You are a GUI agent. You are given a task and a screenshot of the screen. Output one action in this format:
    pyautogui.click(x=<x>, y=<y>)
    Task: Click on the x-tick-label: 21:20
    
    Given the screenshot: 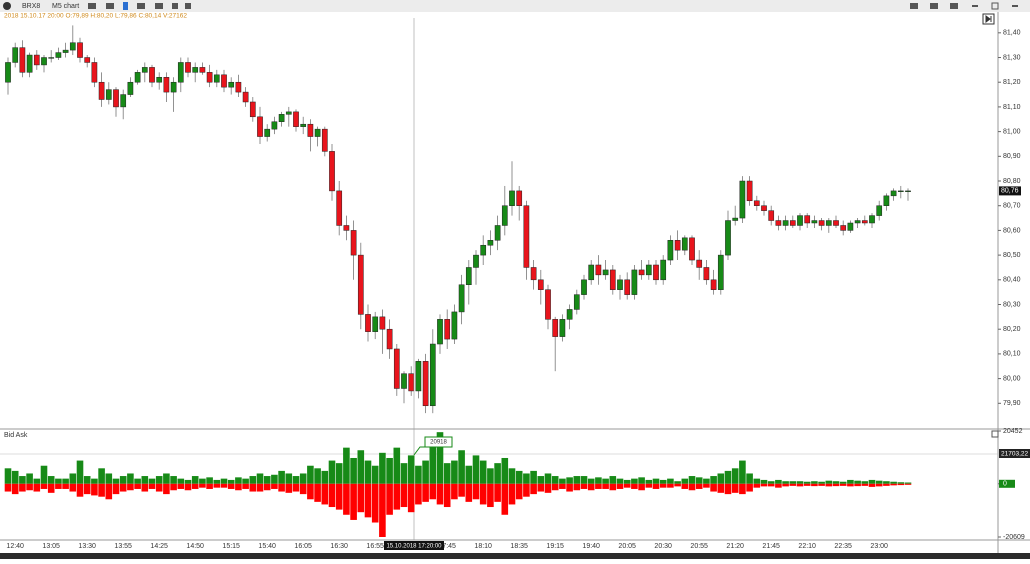 What is the action you would take?
    pyautogui.click(x=735, y=546)
    